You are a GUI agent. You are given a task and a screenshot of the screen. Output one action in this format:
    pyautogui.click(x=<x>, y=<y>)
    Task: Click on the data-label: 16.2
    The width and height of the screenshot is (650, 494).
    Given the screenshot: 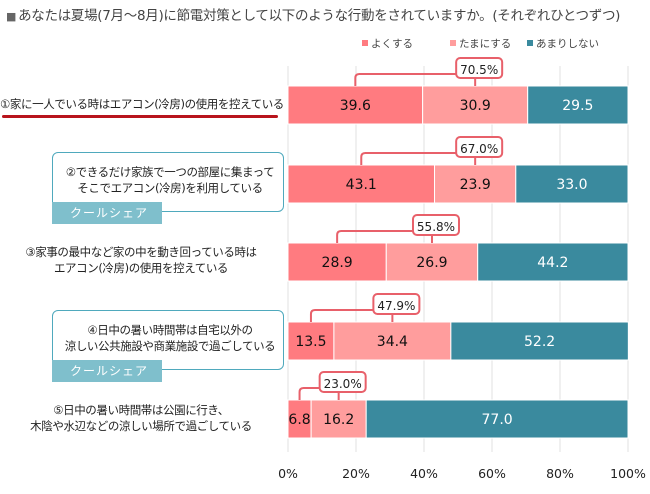 What is the action you would take?
    pyautogui.click(x=338, y=420)
    